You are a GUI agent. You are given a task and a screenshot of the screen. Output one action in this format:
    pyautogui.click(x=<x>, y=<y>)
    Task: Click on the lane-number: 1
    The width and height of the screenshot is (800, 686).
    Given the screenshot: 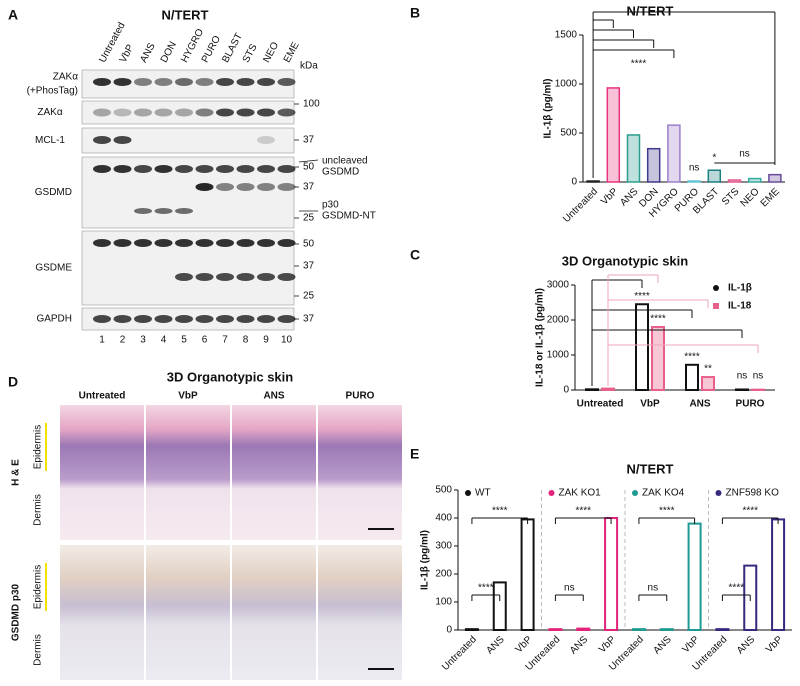 What is the action you would take?
    pyautogui.click(x=102, y=340)
    